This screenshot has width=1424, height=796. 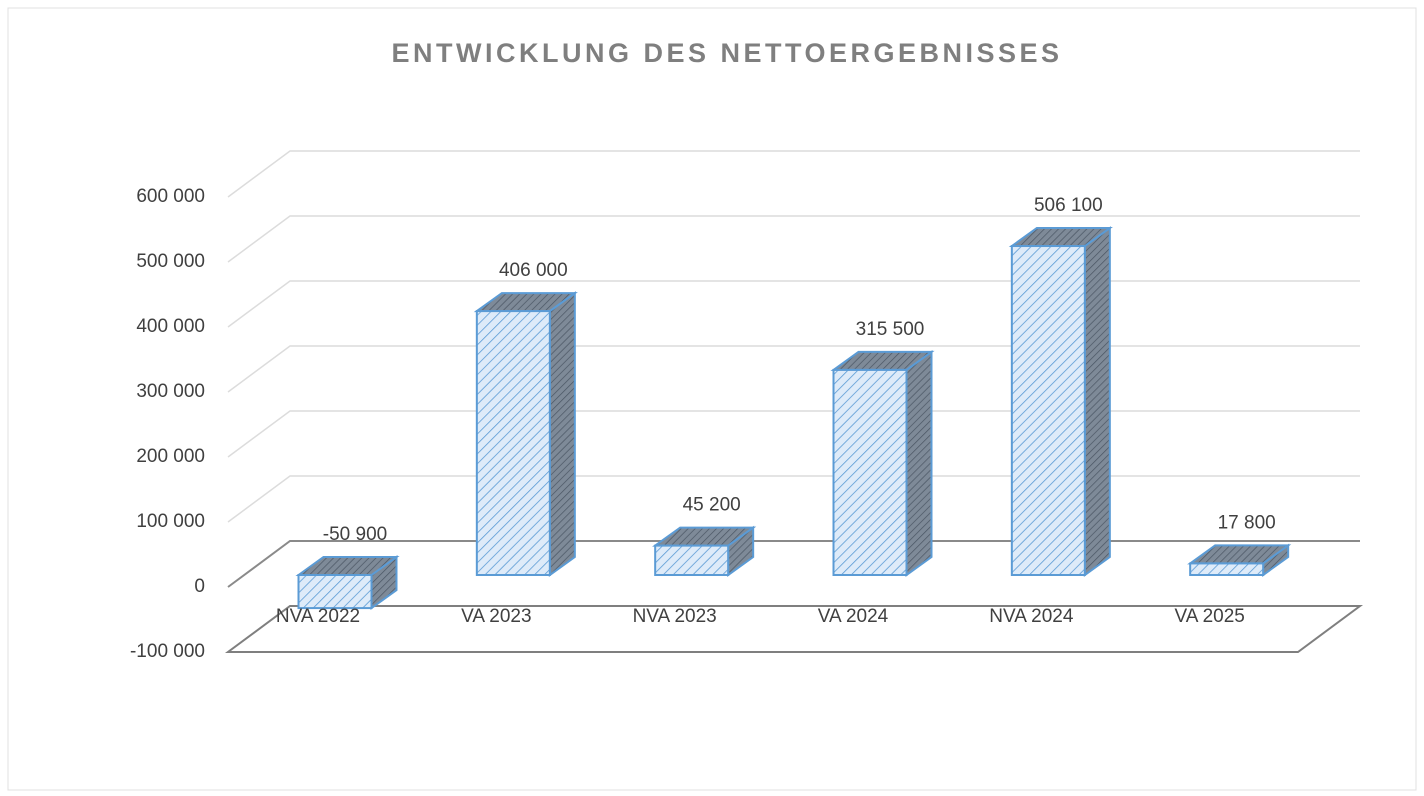 I want to click on data-label: 17 800, so click(x=1247, y=522).